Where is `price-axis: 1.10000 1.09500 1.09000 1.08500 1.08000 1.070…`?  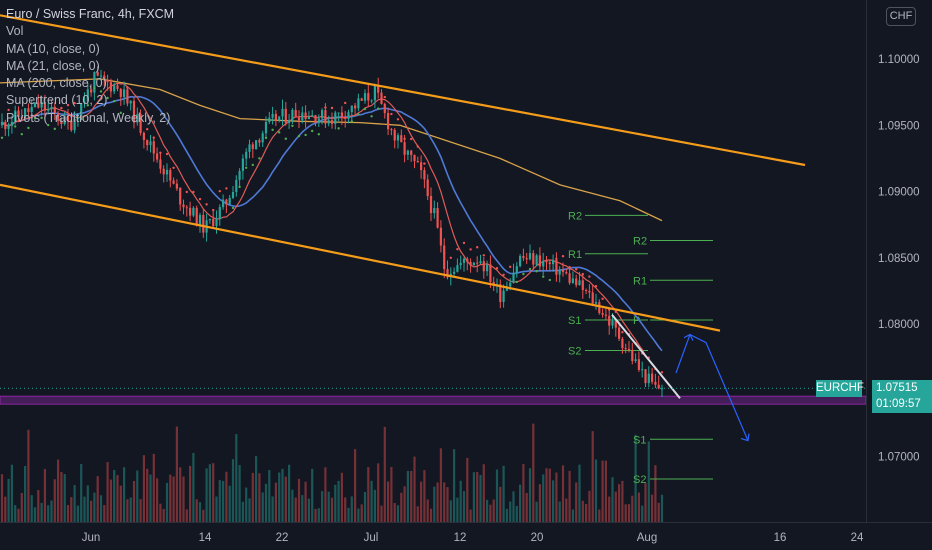
price-axis: 1.10000 1.09500 1.09000 1.08500 1.08000 1.070… is located at coordinates (899, 259).